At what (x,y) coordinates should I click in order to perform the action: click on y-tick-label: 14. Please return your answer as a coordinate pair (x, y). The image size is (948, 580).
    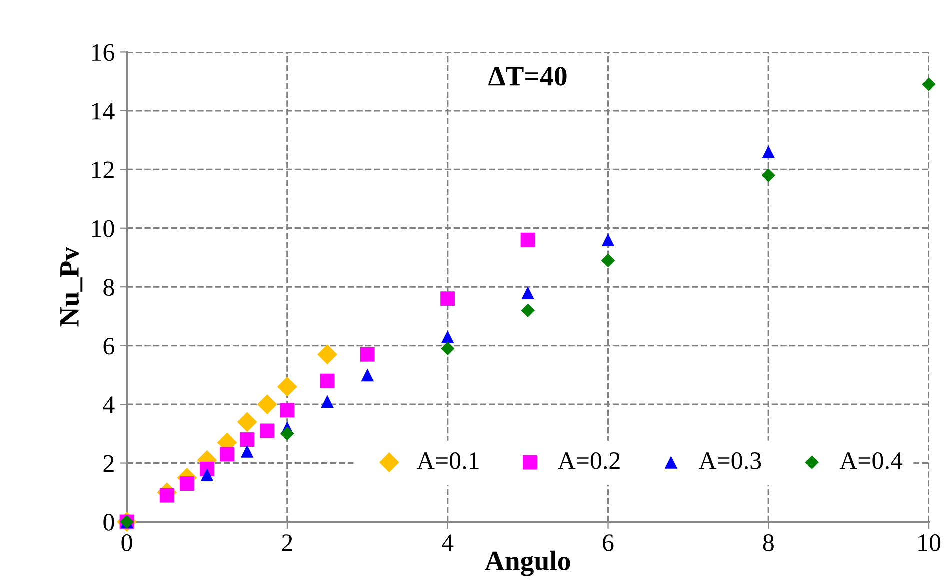
    Looking at the image, I should click on (103, 111).